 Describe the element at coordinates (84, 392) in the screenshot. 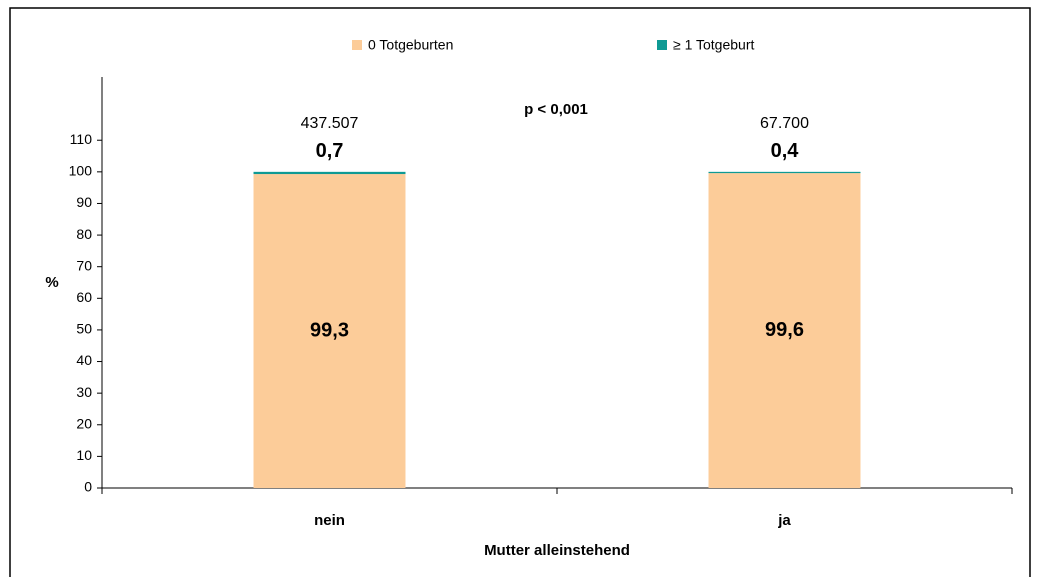

I see `y-tick-label: 30` at that location.